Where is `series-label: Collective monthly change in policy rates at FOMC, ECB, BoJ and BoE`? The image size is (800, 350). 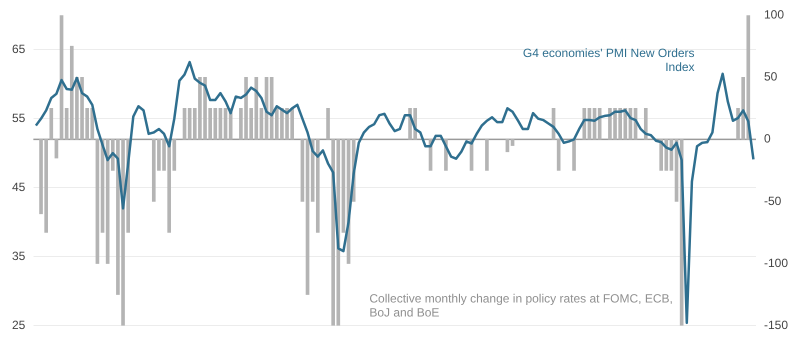
series-label: Collective monthly change in policy rates at FOMC, ECB, BoJ and BoE is located at coordinates (521, 305).